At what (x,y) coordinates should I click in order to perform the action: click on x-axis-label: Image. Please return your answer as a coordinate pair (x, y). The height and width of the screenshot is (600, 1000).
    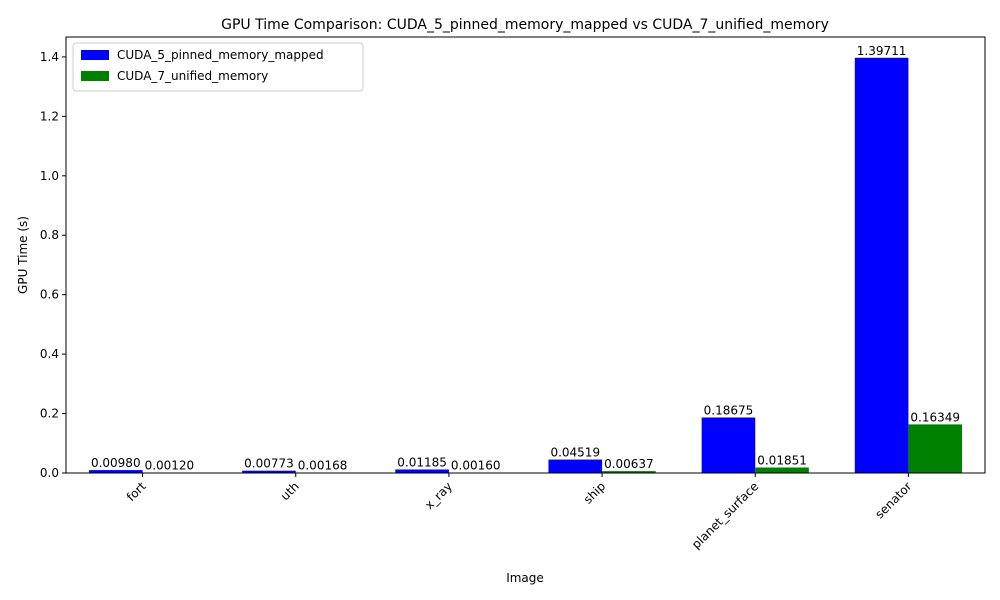
    Looking at the image, I should click on (525, 578).